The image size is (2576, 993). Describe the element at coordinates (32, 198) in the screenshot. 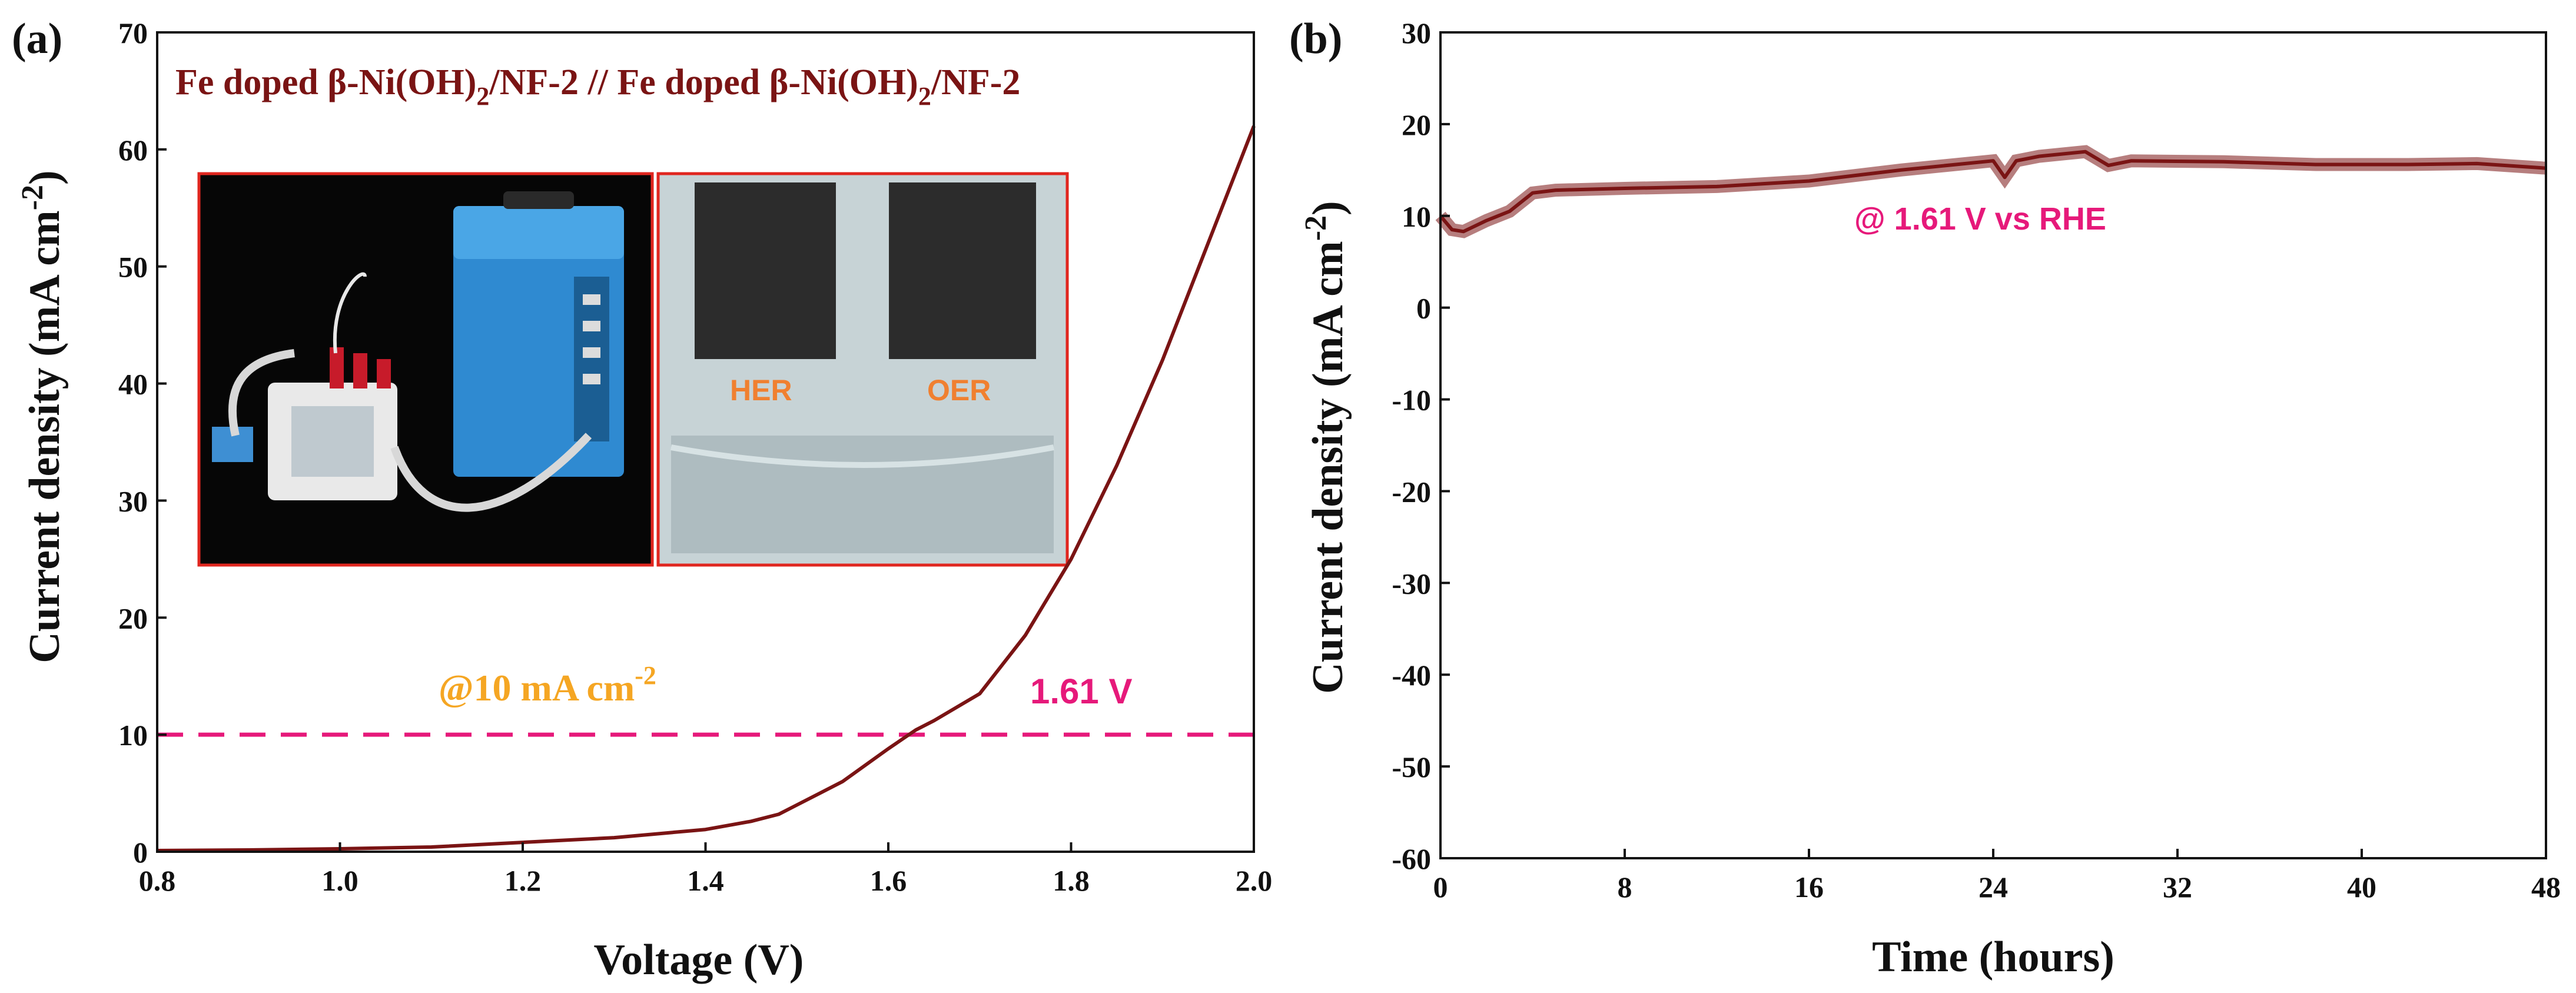

I see `y-label-a-sup: -2` at that location.